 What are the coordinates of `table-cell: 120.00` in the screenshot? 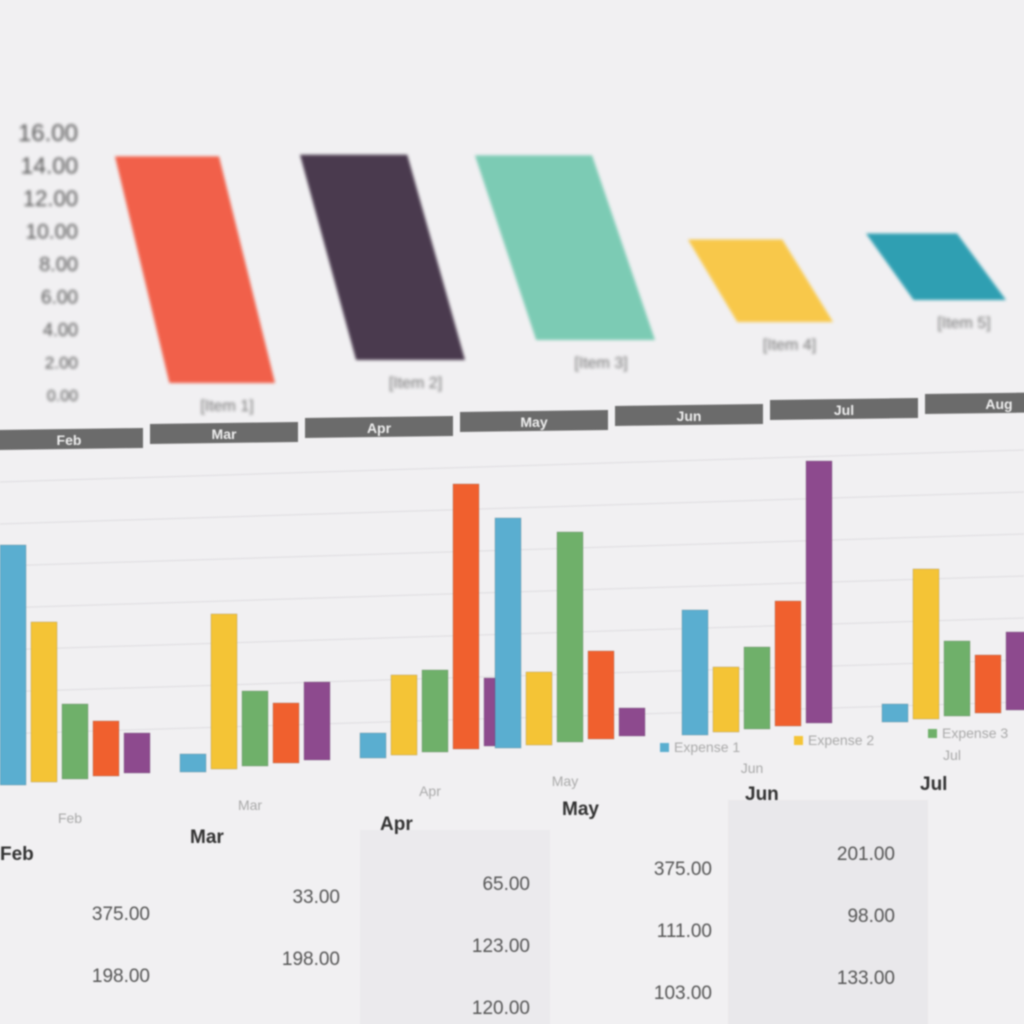 It's located at (501, 1008).